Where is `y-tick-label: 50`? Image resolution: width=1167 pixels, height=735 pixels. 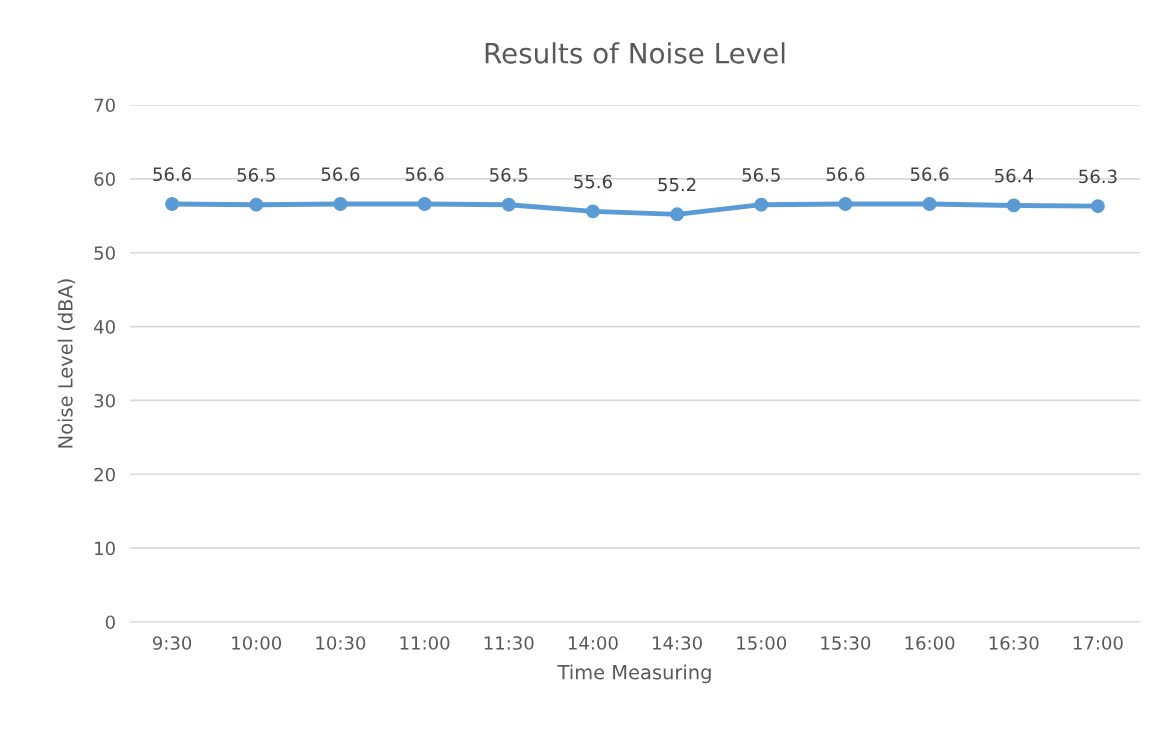
y-tick-label: 50 is located at coordinates (104, 253).